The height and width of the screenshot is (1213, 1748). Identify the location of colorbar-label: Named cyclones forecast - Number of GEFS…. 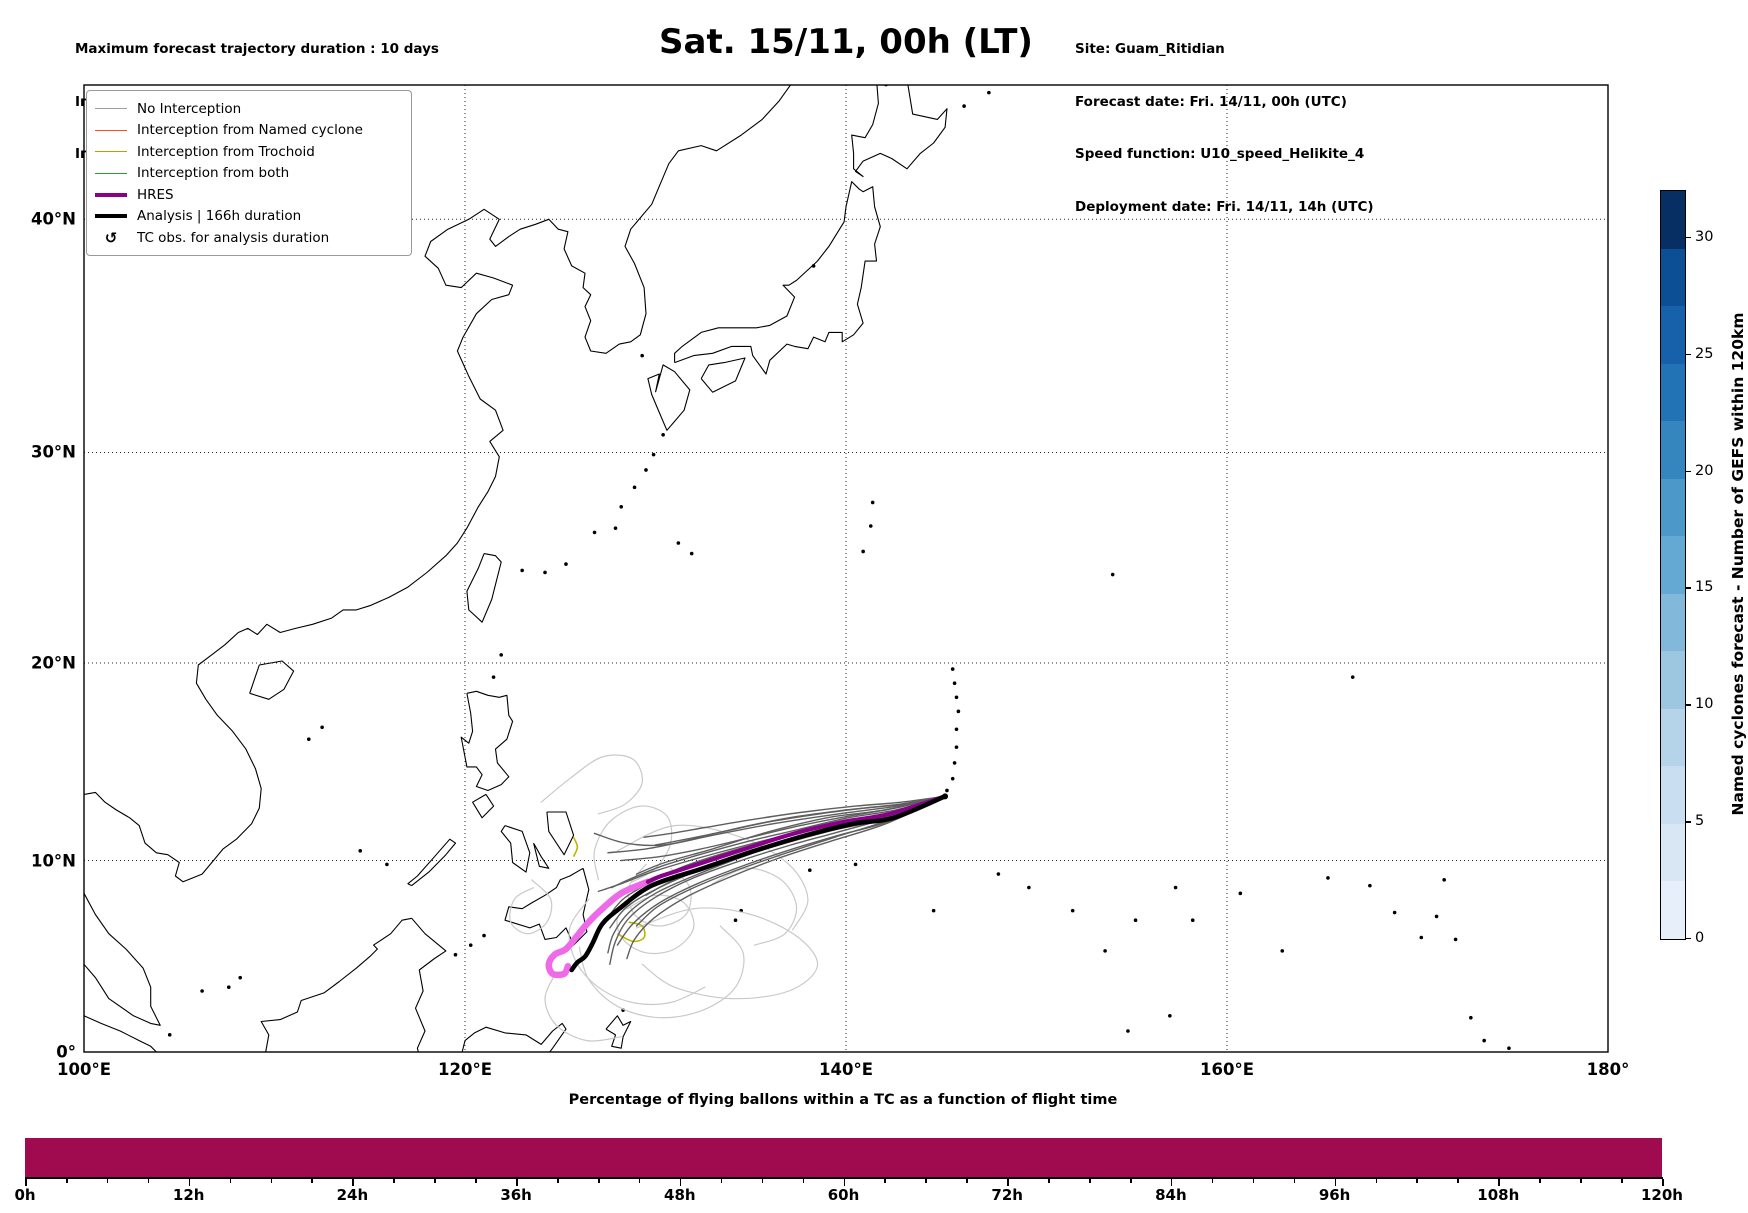
(1738, 564).